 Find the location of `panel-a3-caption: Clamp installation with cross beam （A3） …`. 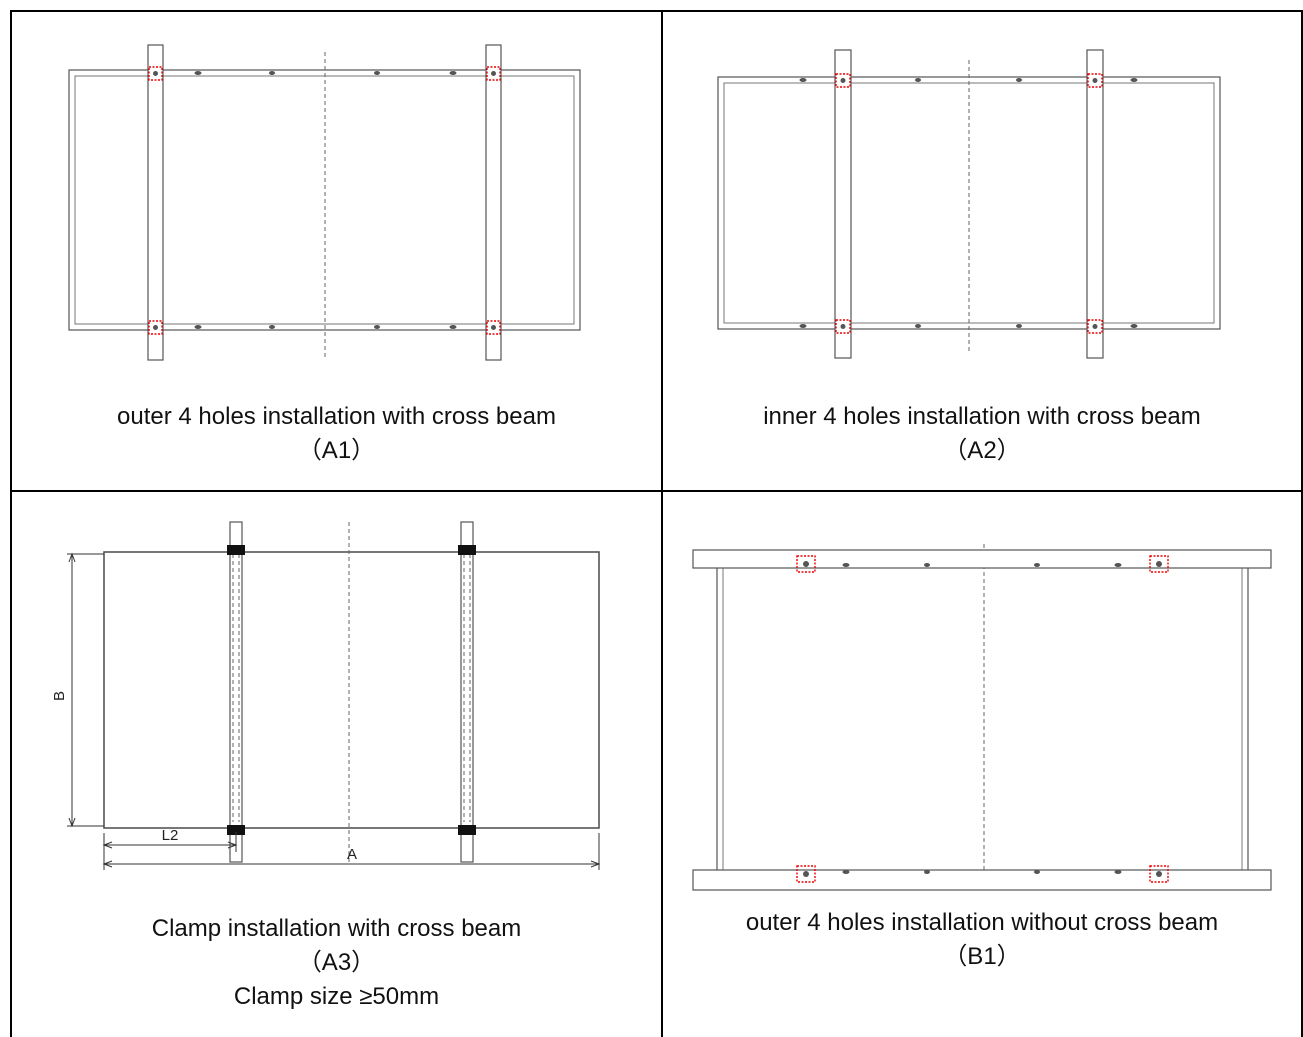

panel-a3-caption: Clamp installation with cross beam （A3） … is located at coordinates (336, 963).